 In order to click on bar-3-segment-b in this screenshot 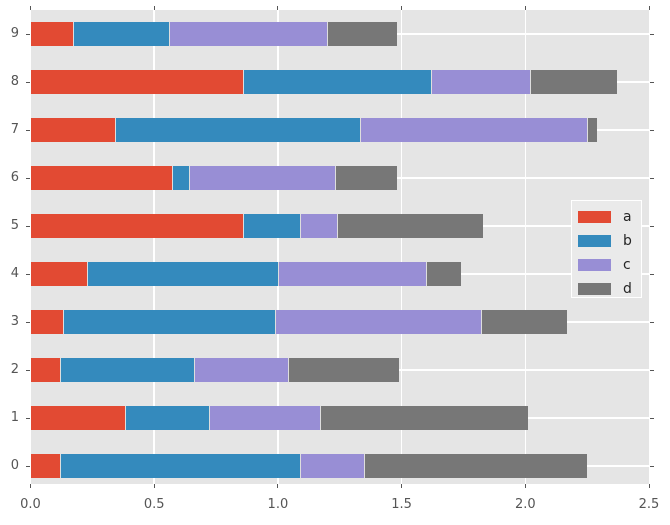, I will do `click(169, 322)`.